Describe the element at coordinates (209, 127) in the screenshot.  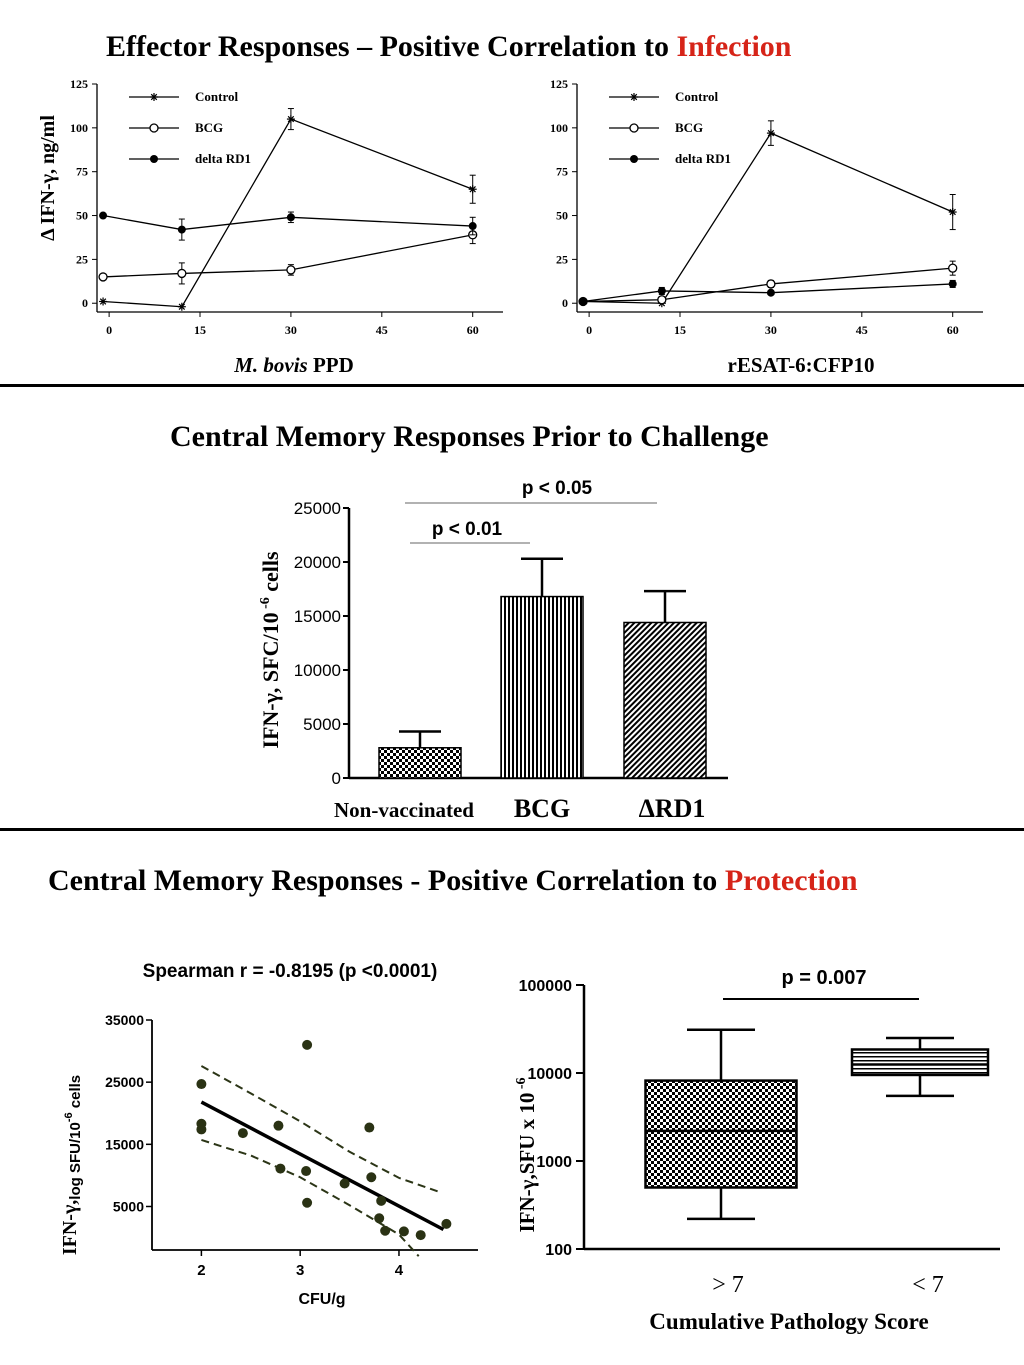
I see `legend-label: BCG` at that location.